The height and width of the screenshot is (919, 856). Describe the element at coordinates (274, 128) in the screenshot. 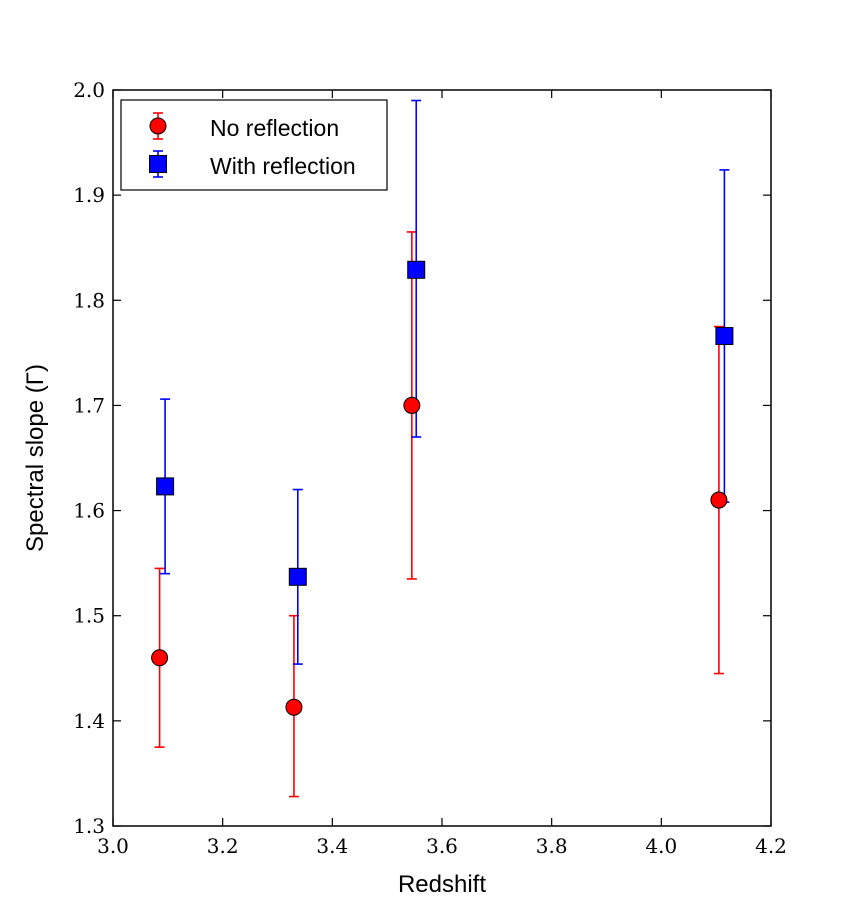

I see `legend-label-no-reflection: No reflection` at that location.